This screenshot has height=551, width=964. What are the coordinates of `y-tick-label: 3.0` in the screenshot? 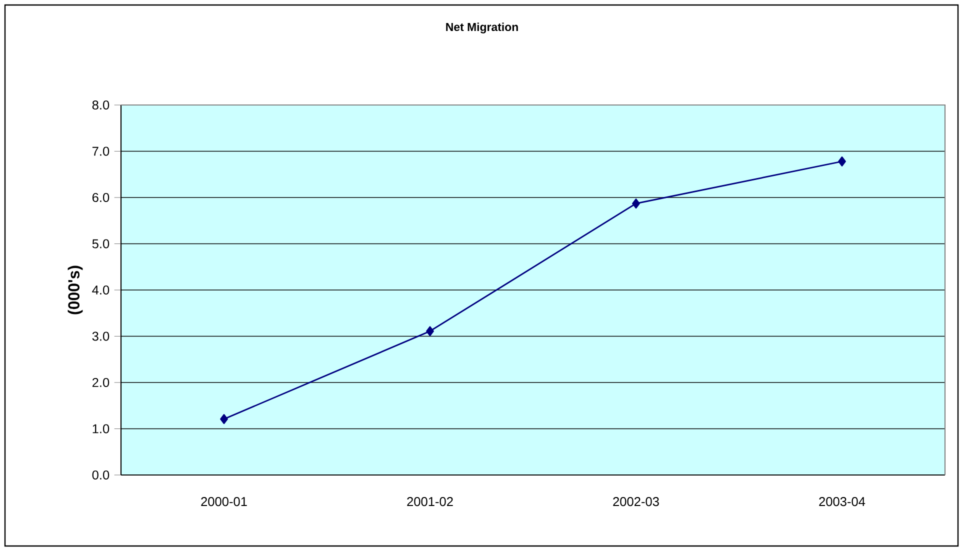 It's located at (101, 336).